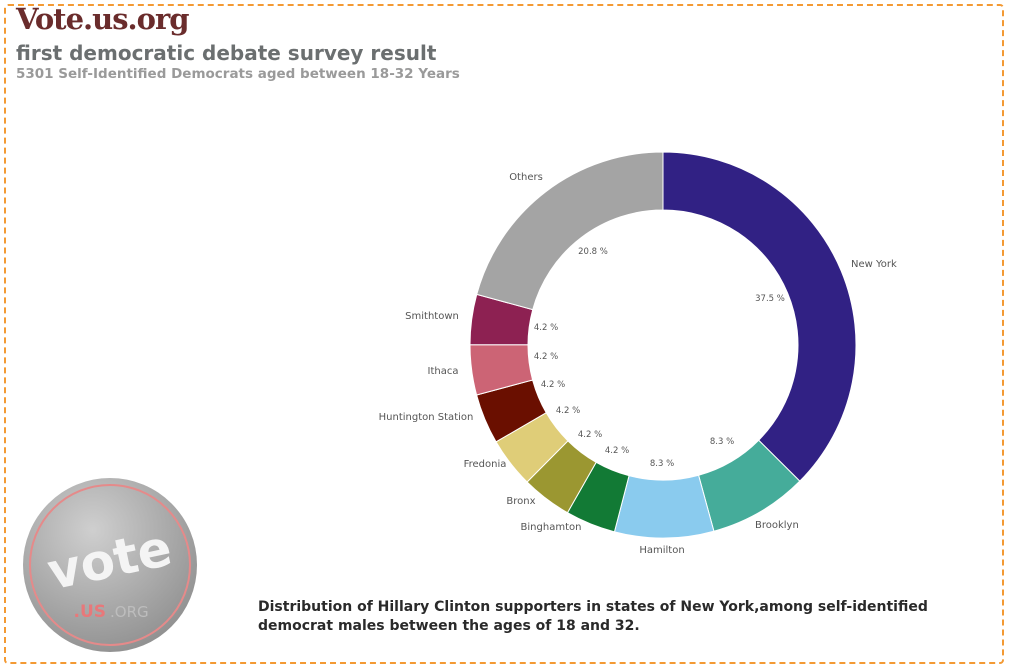 This screenshot has width=1010, height=670. What do you see at coordinates (520, 501) in the screenshot?
I see `slice-category-label: Bronx` at bounding box center [520, 501].